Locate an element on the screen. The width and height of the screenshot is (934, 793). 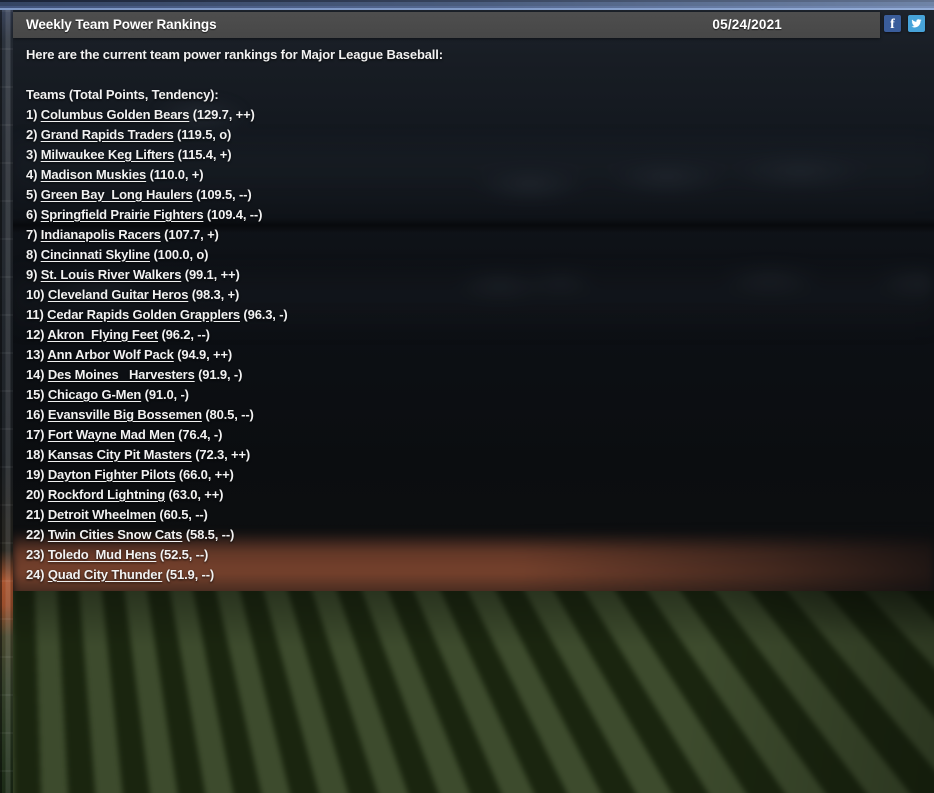
left-edge-strip is located at coordinates (6, 401).